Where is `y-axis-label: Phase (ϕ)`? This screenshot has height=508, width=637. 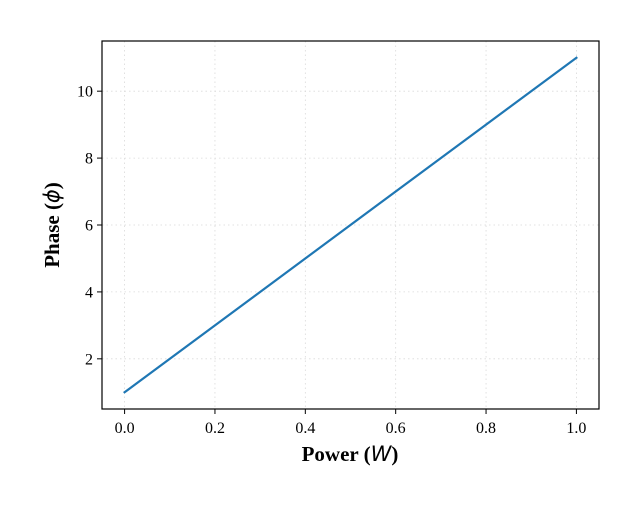
y-axis-label: Phase (ϕ) is located at coordinates (52, 225).